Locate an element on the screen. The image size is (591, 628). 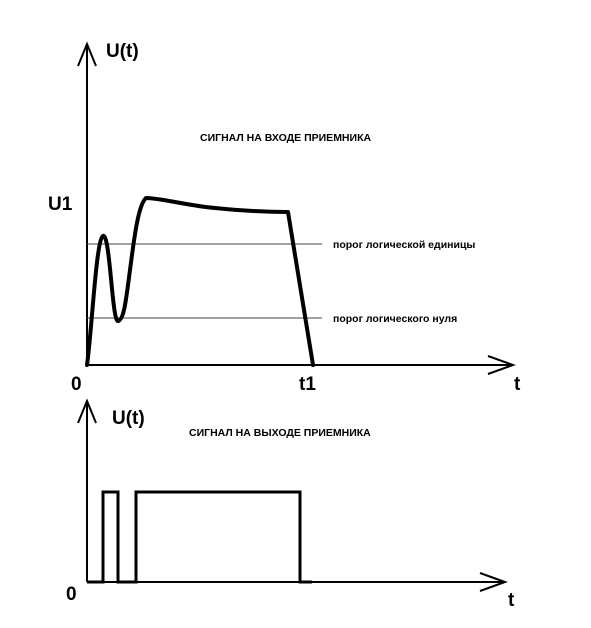
bottom-origin-label: 0 is located at coordinates (71, 594).